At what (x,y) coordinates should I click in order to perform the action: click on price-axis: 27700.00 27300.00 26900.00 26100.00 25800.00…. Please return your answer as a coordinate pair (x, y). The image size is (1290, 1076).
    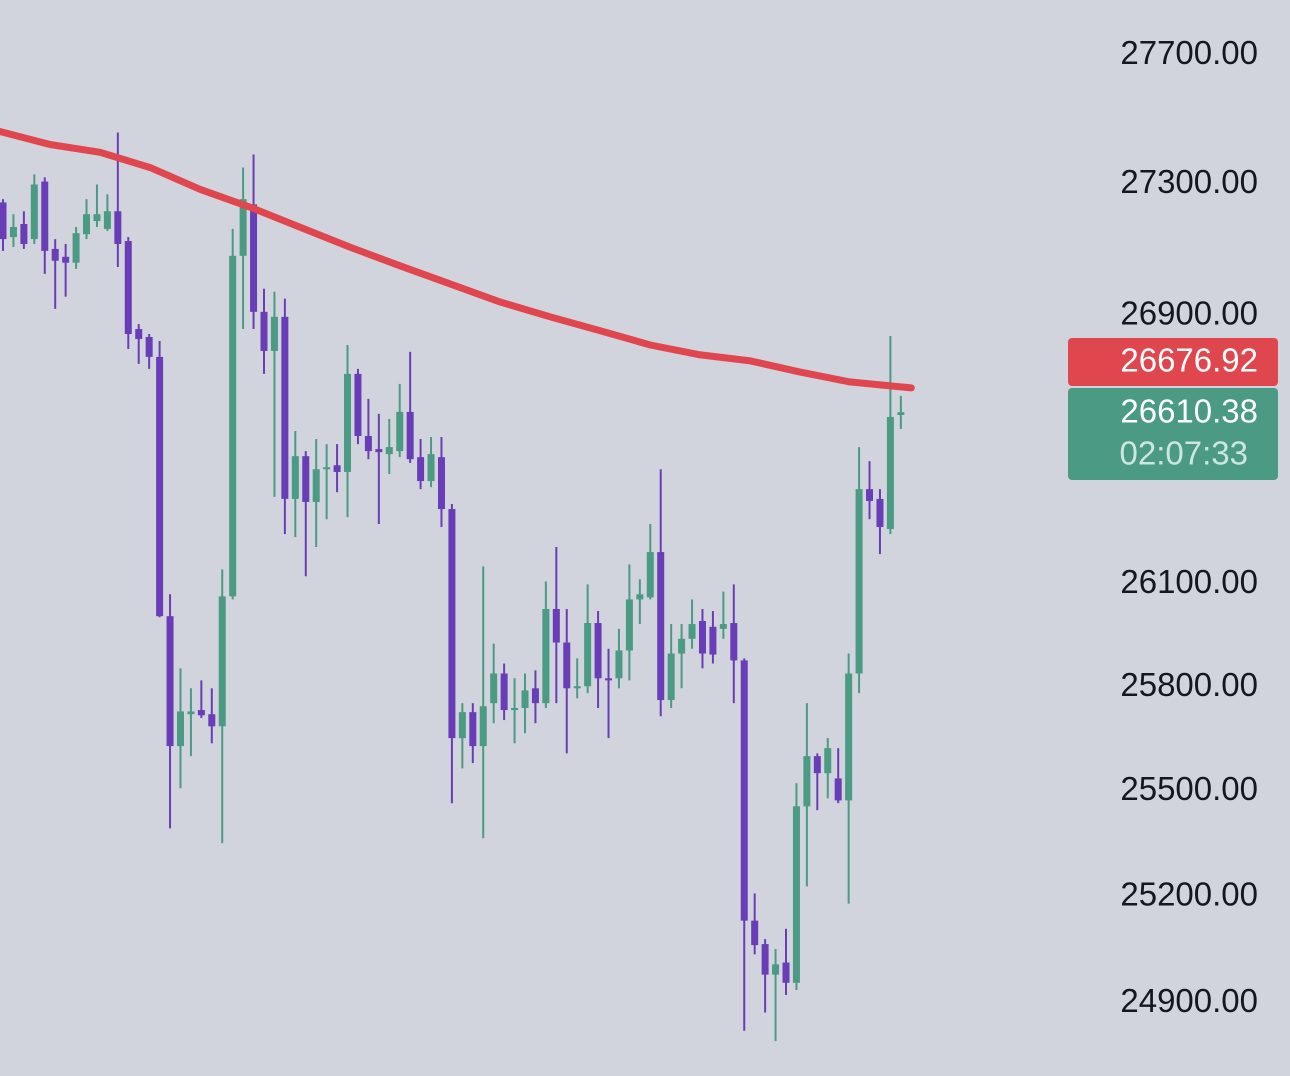
    Looking at the image, I should click on (1189, 526).